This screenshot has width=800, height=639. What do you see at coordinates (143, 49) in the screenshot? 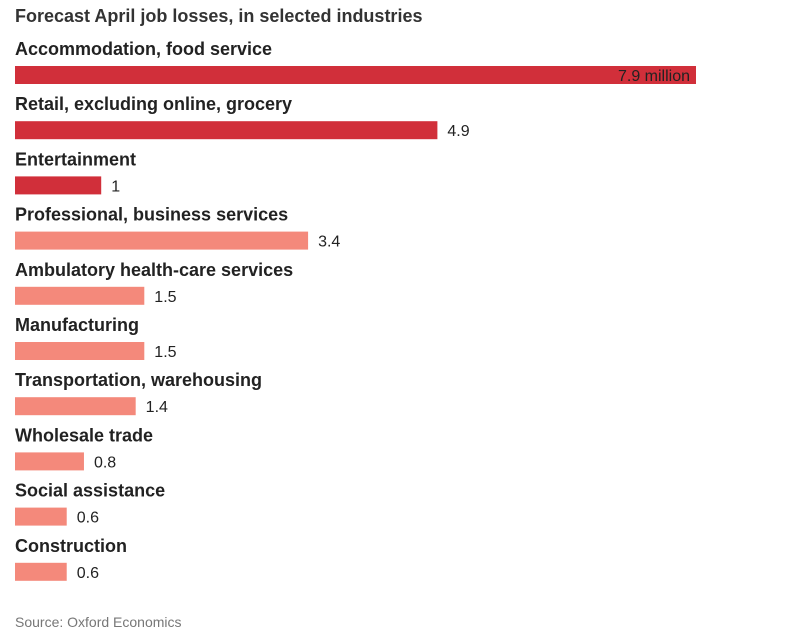
I see `category-label: Accommodation, food service` at bounding box center [143, 49].